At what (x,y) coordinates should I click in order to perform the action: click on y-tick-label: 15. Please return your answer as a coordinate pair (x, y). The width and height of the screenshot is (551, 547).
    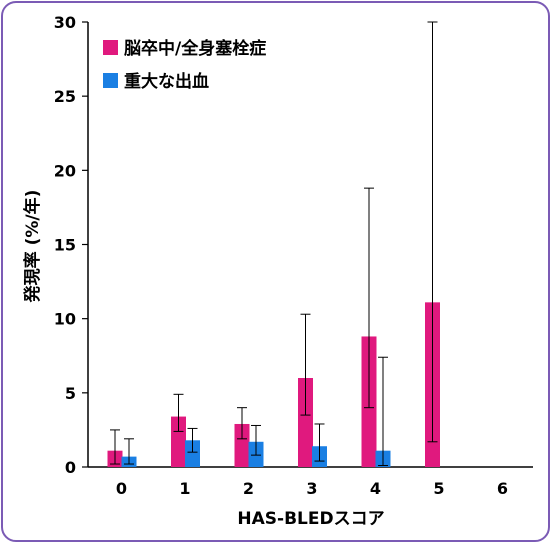
    Looking at the image, I should click on (65, 245).